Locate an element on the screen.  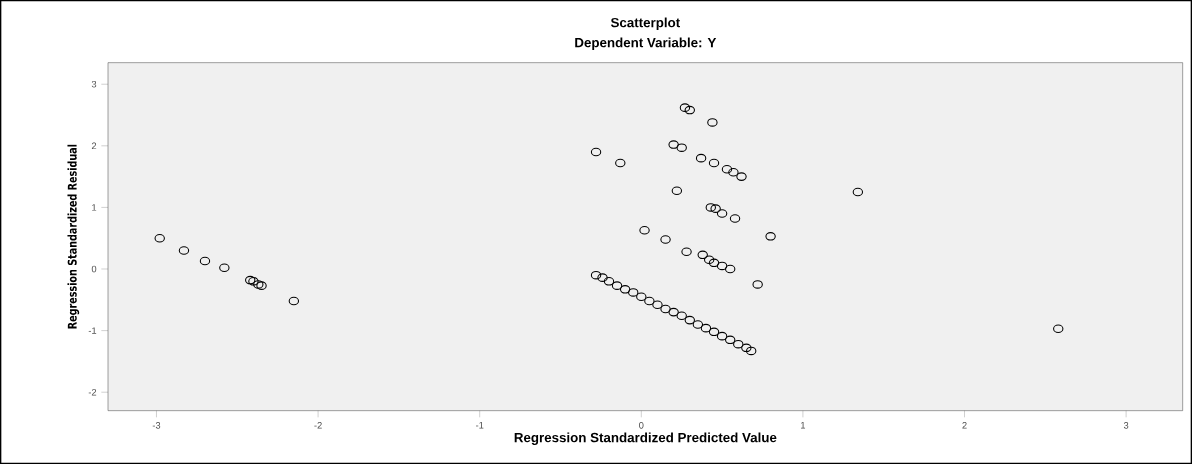
chart-title: Scatterplot is located at coordinates (645, 23).